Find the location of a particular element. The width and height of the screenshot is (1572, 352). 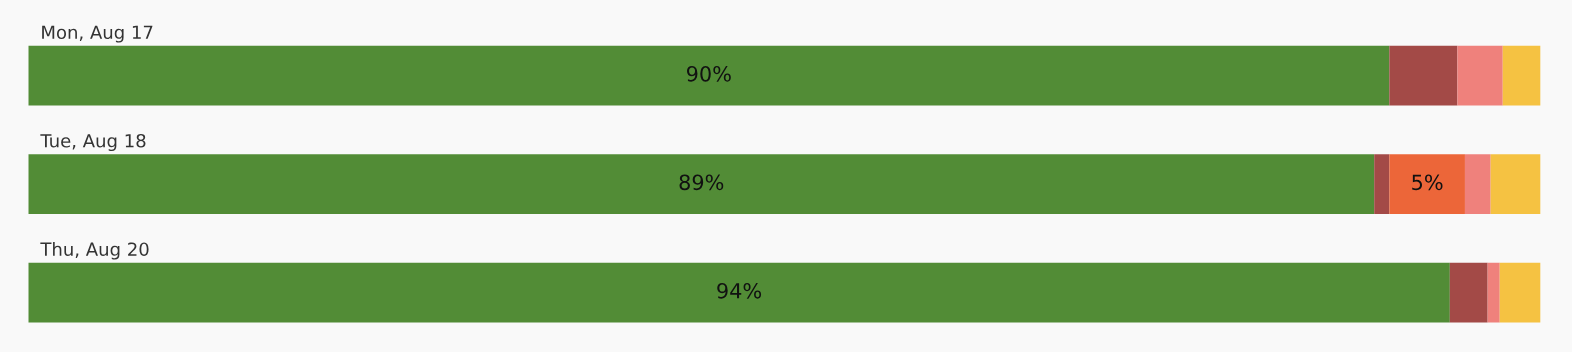

y-tick-label: Mon, Aug 17 is located at coordinates (97, 34).